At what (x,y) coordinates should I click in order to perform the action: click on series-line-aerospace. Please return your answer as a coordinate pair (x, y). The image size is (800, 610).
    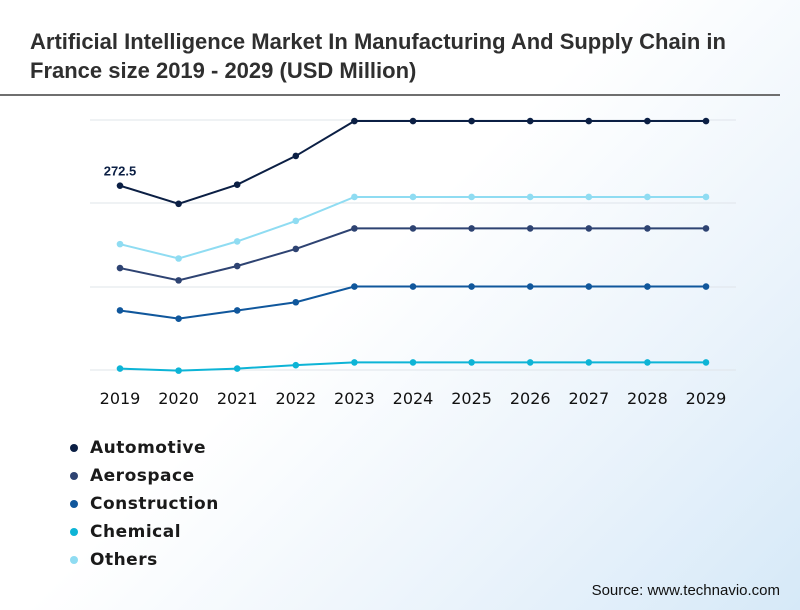
    Looking at the image, I should click on (412, 254).